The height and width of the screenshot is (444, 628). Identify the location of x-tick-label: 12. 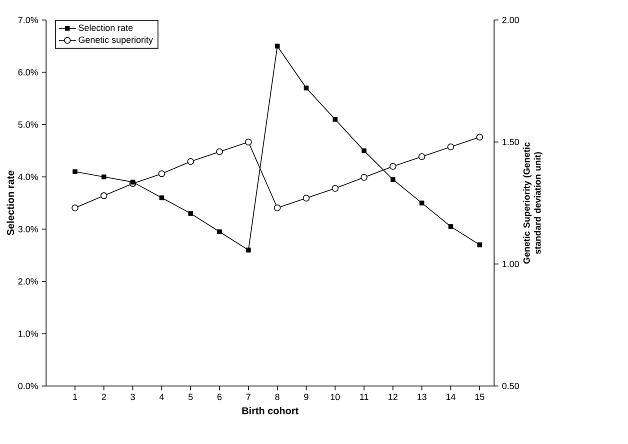
(393, 397).